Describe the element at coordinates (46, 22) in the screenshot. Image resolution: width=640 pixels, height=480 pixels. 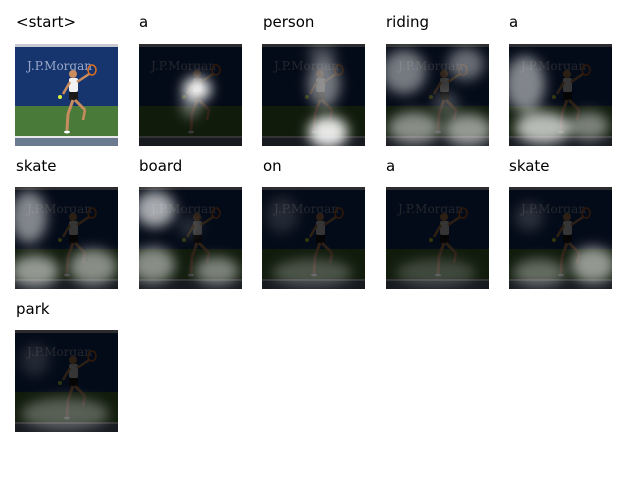
I see `caption-word-0: <start>` at that location.